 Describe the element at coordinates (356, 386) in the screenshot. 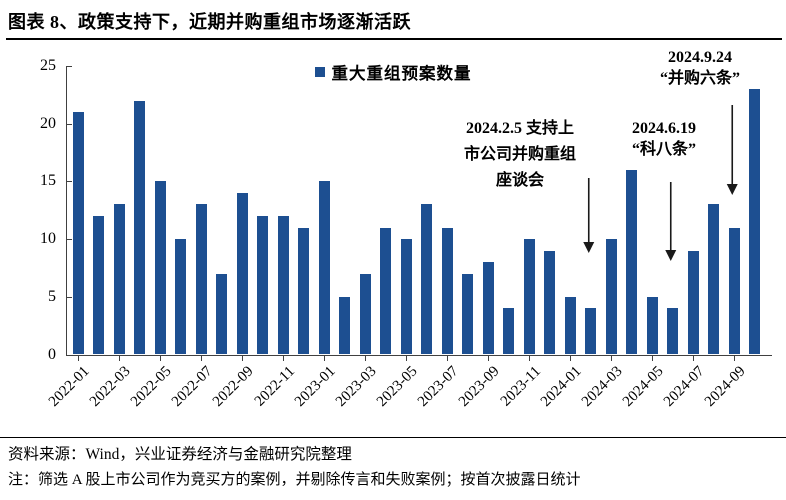

I see `x-axis-tick-label-text: 2023-03` at that location.